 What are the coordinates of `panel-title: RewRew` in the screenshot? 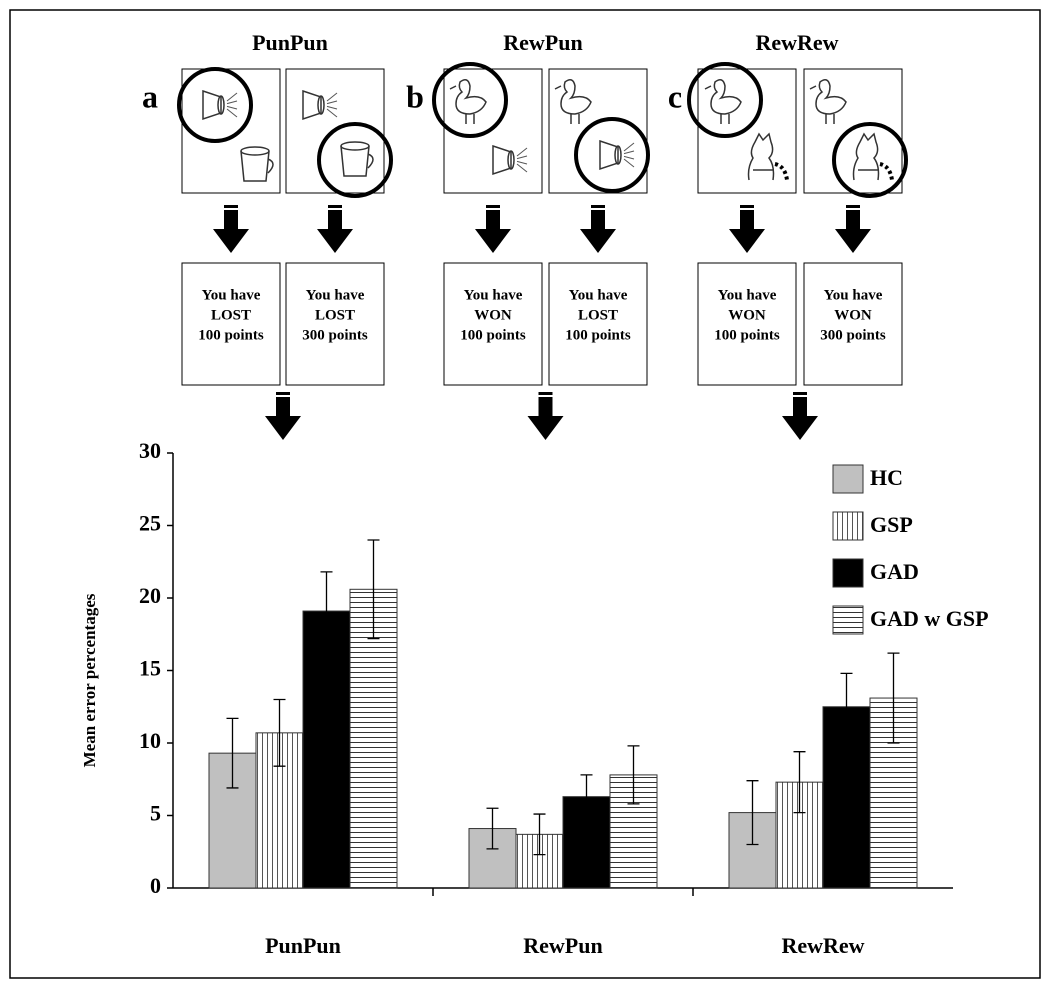 It's located at (796, 42).